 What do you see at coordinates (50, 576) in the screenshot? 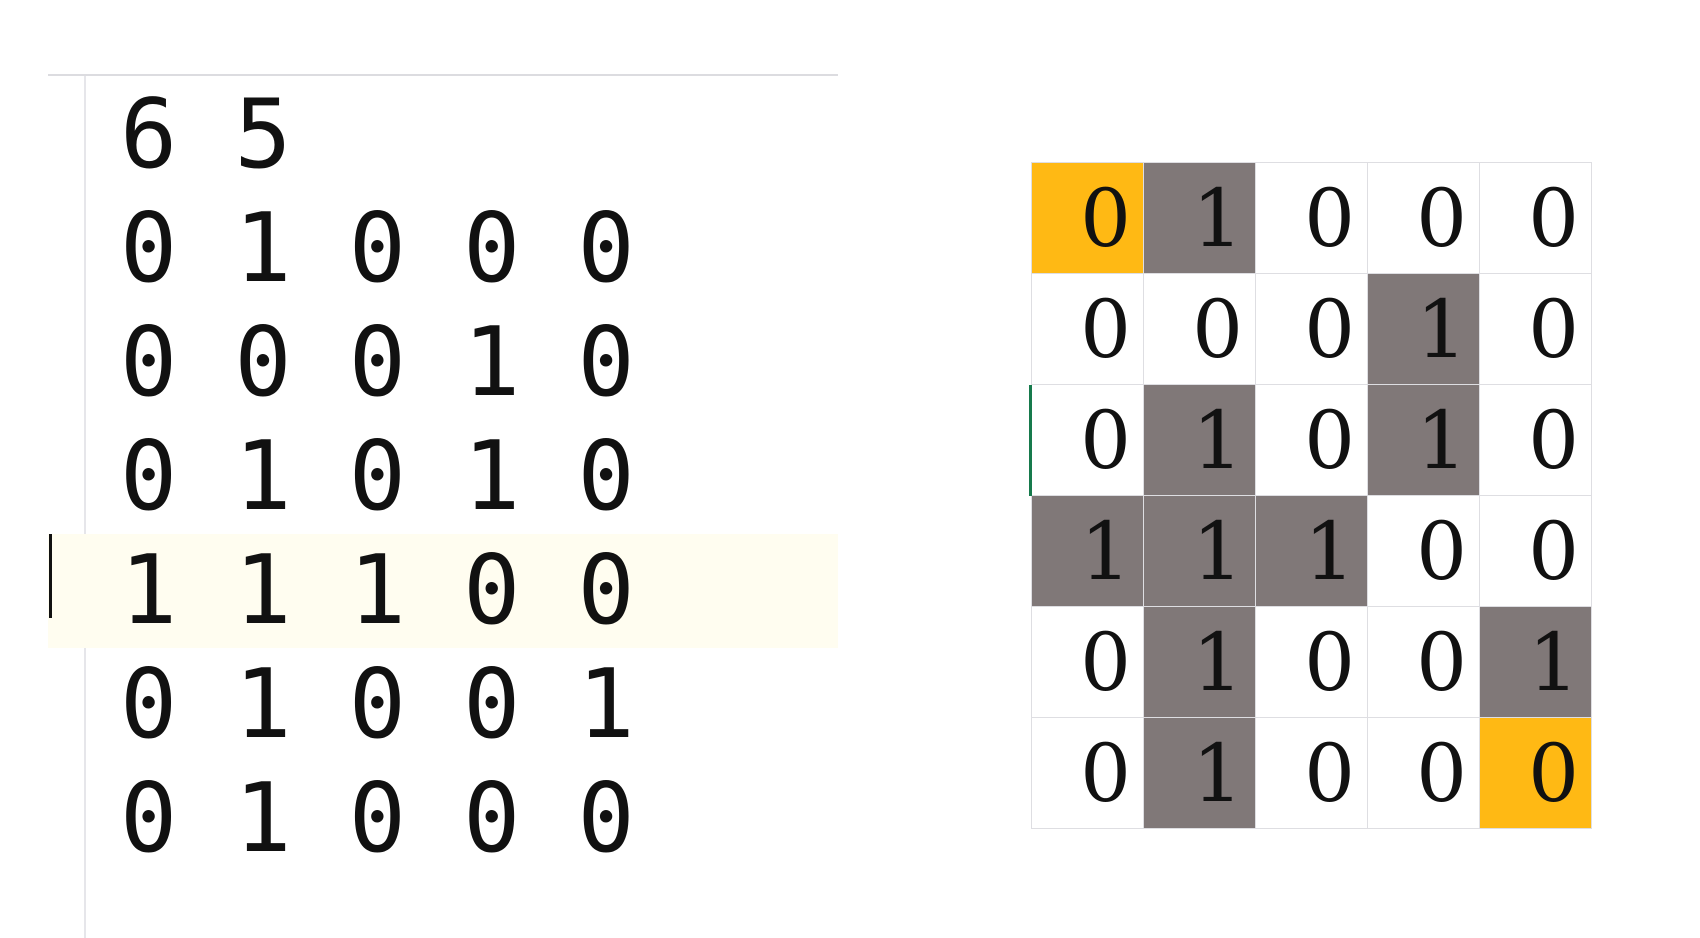
I see `text-caret` at bounding box center [50, 576].